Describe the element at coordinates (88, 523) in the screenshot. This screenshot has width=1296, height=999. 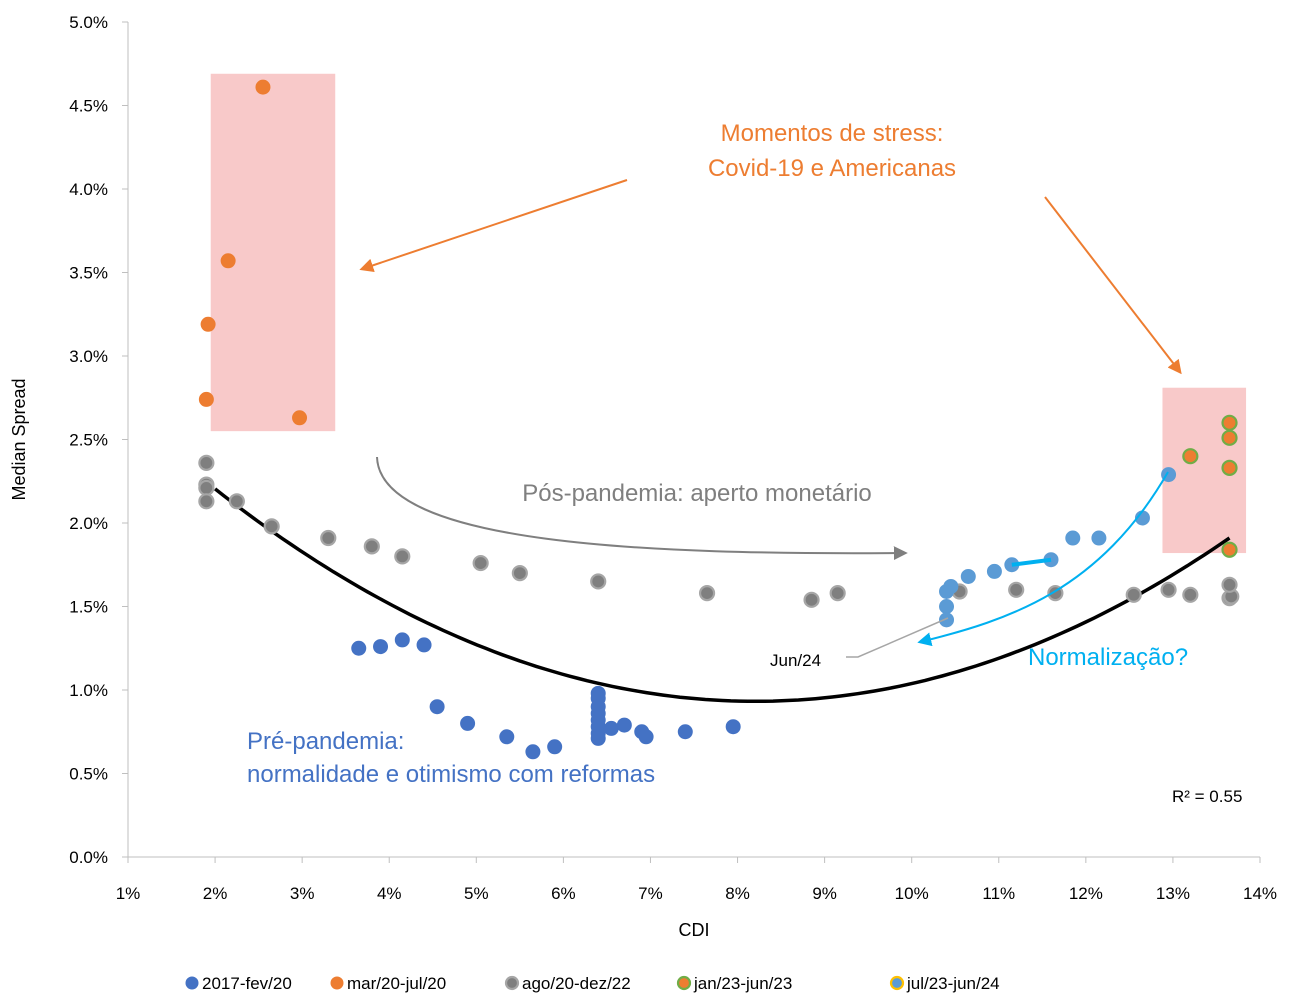
I see `y-tick-label: 2.0%` at that location.